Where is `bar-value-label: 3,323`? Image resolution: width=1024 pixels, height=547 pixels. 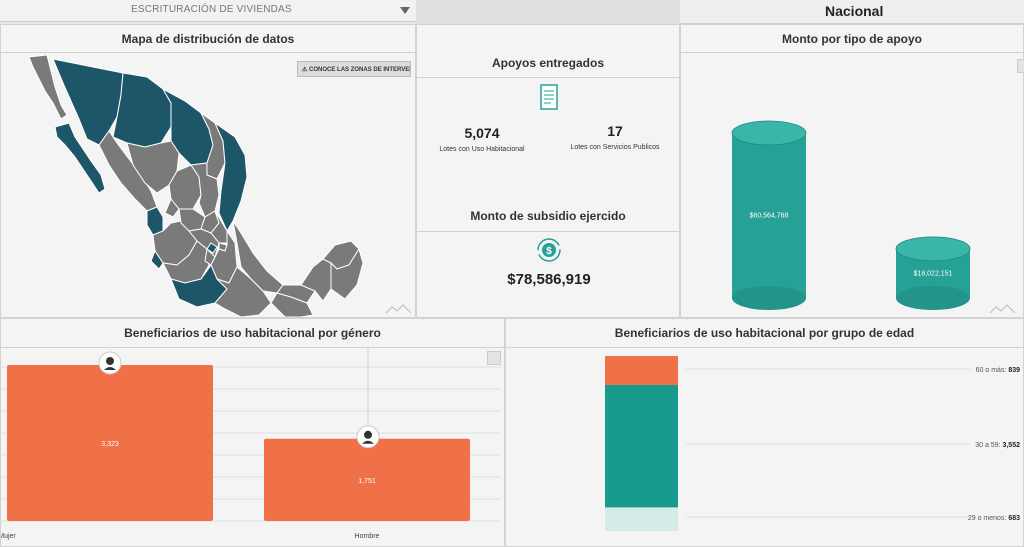
bar-value-label: 3,323 is located at coordinates (110, 444).